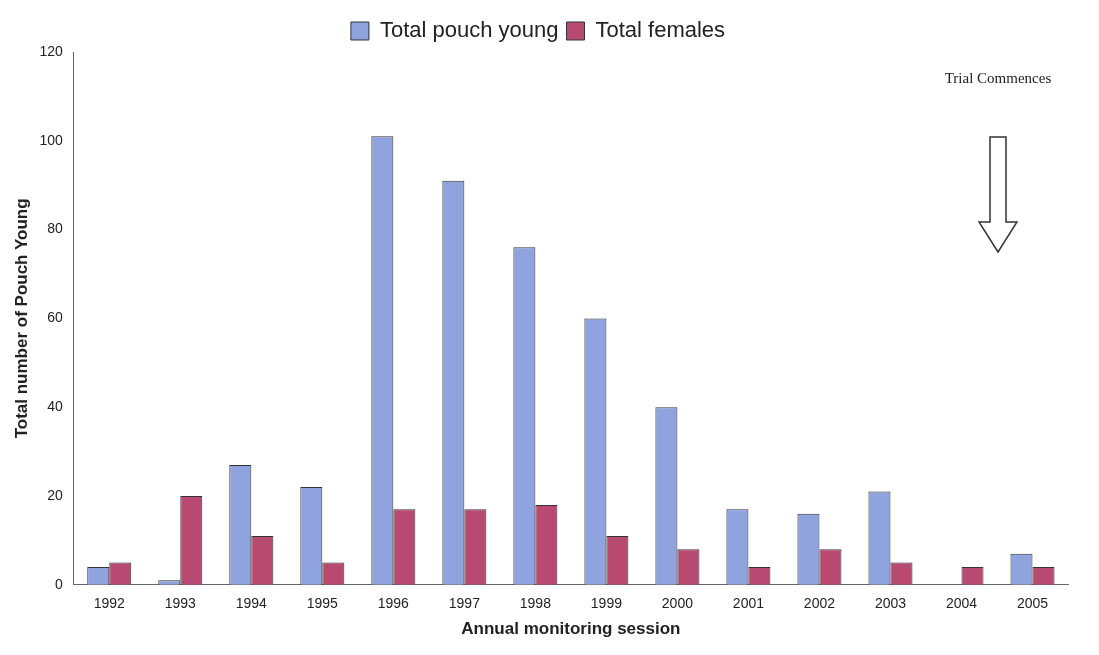  What do you see at coordinates (322, 603) in the screenshot?
I see `x-tick-label: 1995` at bounding box center [322, 603].